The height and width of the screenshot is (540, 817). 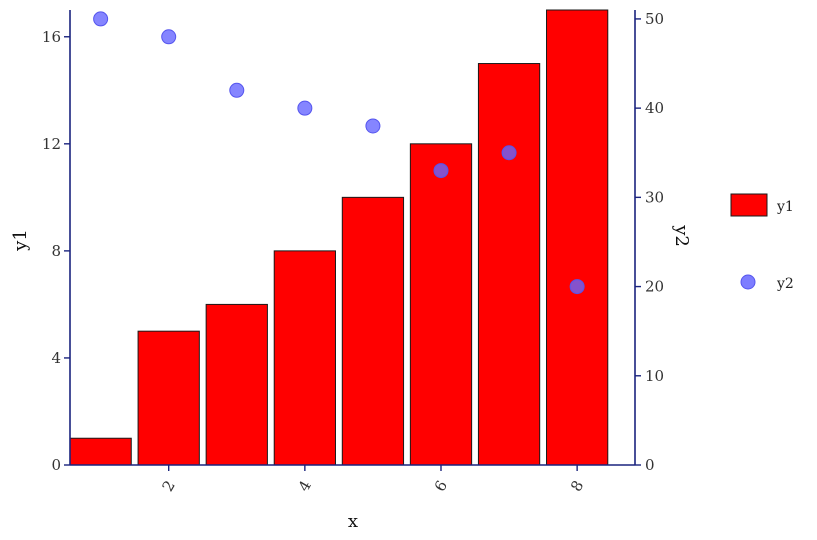 What do you see at coordinates (785, 284) in the screenshot?
I see `legend-label-y2: y2` at bounding box center [785, 284].